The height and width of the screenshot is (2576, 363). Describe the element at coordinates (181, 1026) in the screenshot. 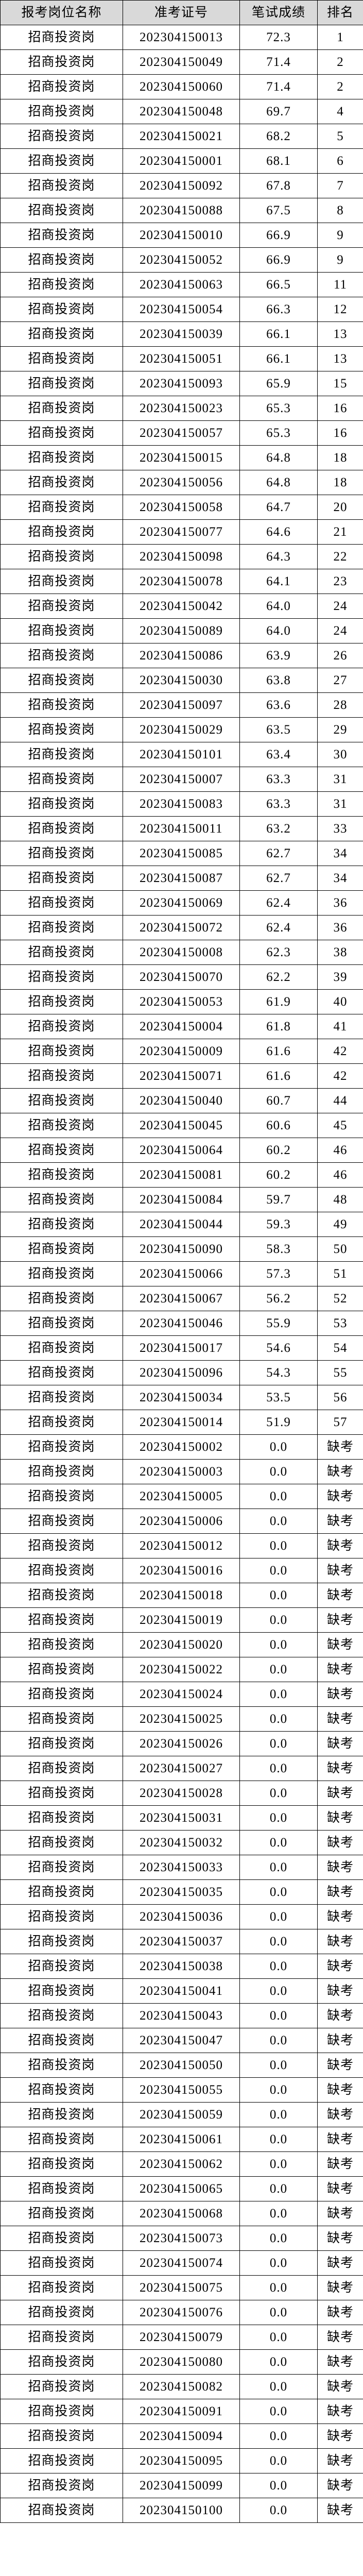

I see `table-row: 招商投资岗 202304150004 61.8 41` at that location.